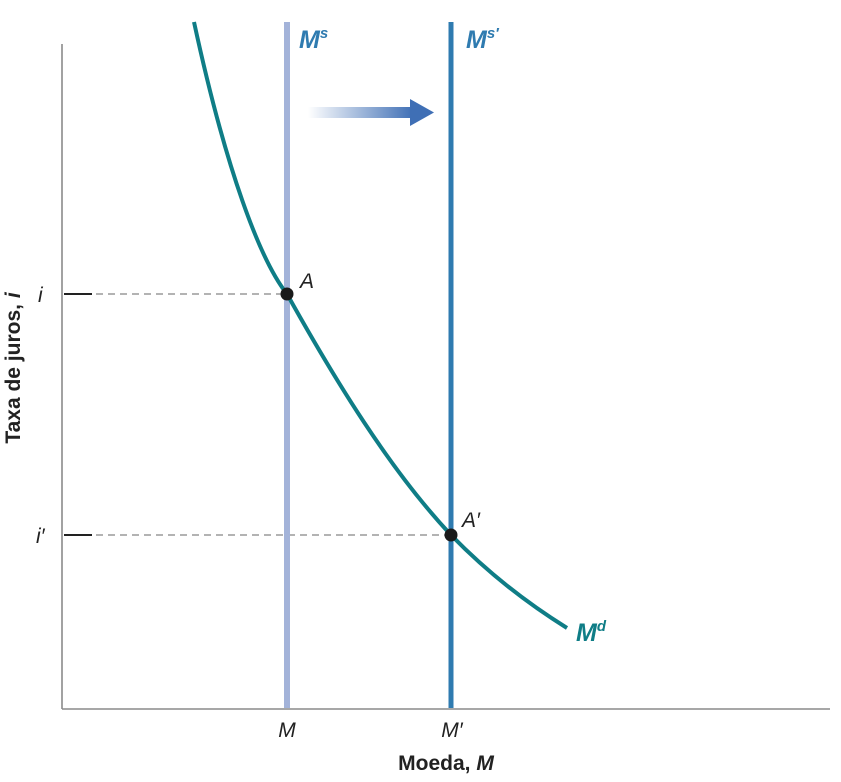  Describe the element at coordinates (287, 294) in the screenshot. I see `equilibrium-point-a` at that location.